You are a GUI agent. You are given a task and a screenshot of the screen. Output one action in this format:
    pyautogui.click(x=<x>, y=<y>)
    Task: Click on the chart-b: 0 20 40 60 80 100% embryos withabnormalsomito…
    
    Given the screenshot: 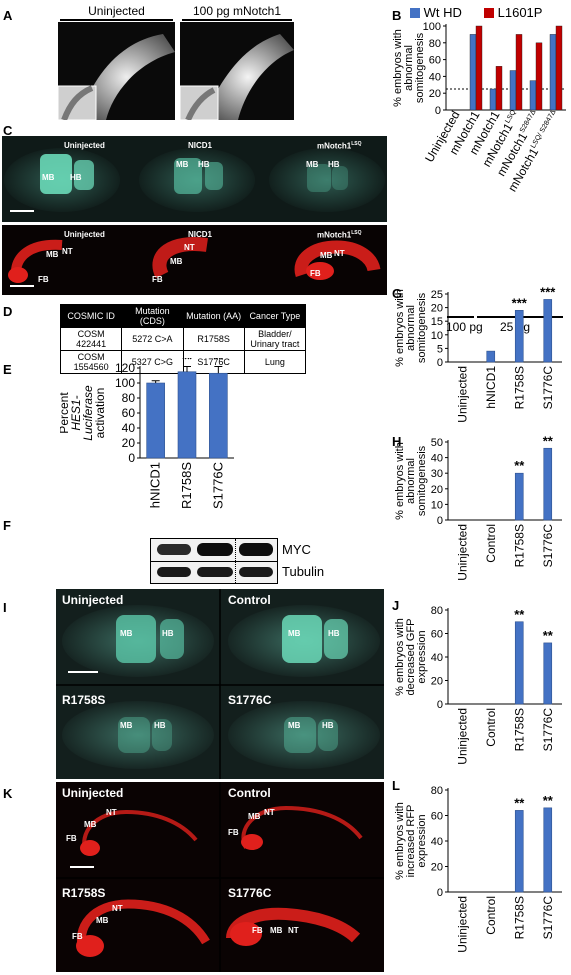 What is the action you would take?
    pyautogui.click(x=479, y=107)
    